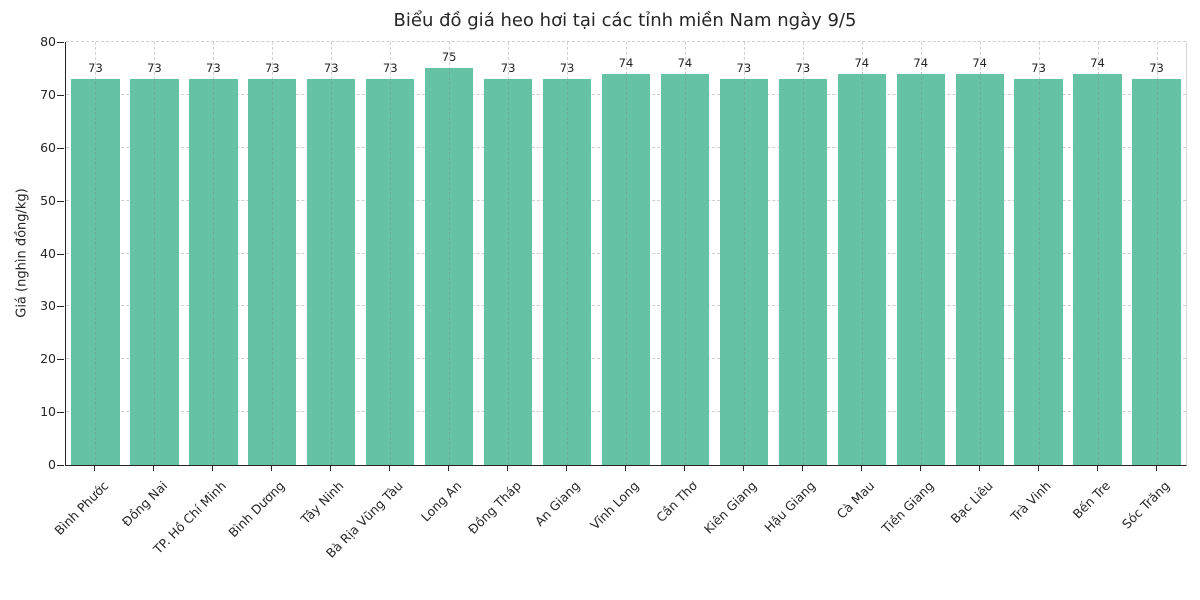 The width and height of the screenshot is (1200, 600). I want to click on x-tick-label: An Giang, so click(557, 504).